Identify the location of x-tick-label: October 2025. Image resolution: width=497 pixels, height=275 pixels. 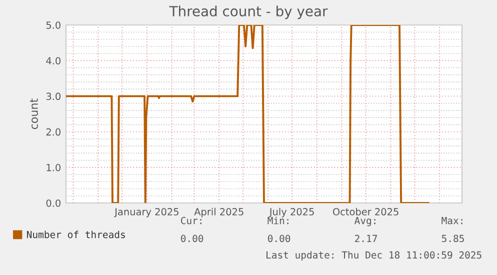
(365, 212).